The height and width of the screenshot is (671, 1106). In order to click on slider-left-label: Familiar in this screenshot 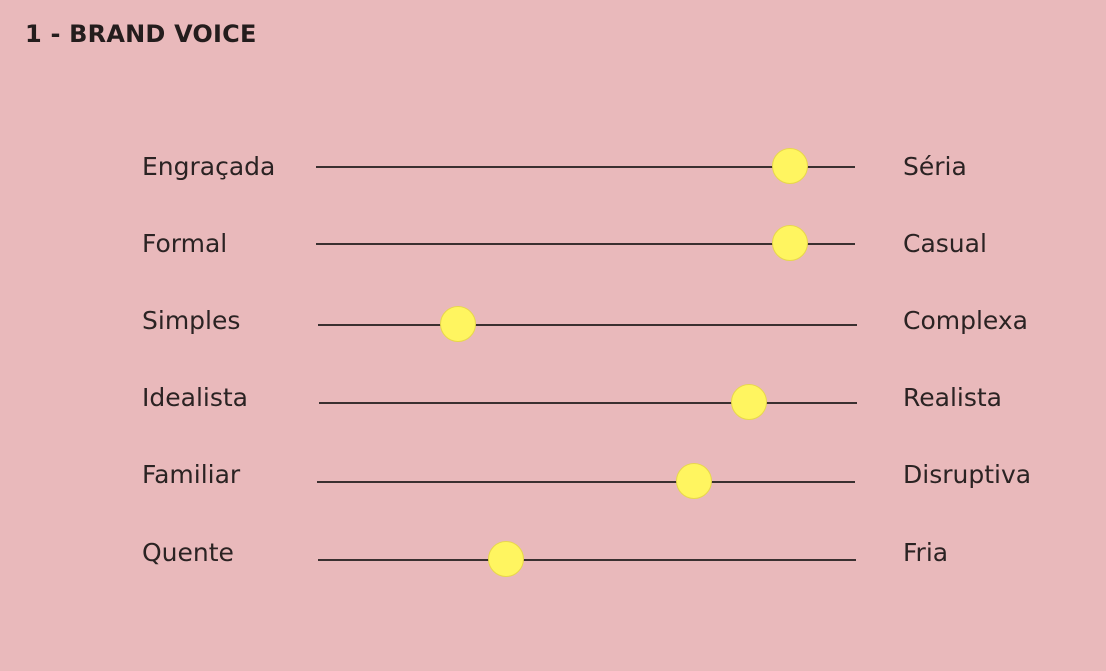, I will do `click(191, 474)`.